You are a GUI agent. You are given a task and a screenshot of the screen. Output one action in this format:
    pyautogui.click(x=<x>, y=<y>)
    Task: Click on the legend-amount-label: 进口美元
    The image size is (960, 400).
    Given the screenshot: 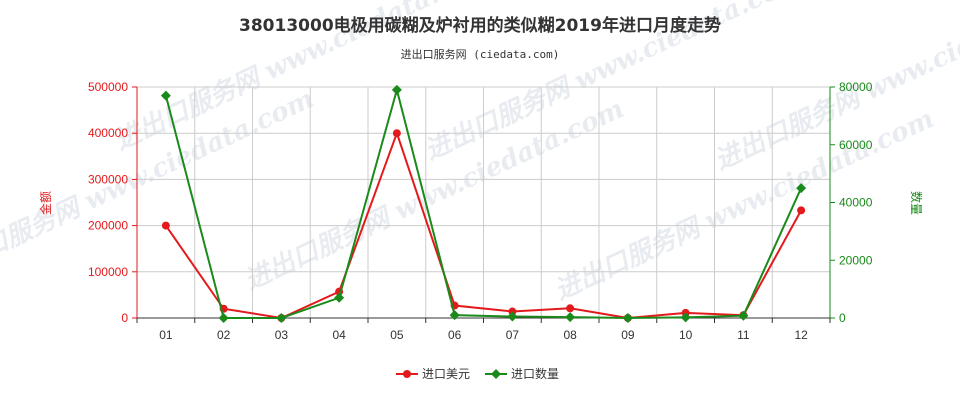 What is the action you would take?
    pyautogui.click(x=446, y=374)
    